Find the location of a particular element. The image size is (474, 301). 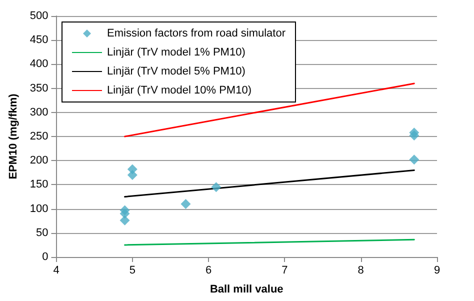

legend-label: Emission factors from road simulator is located at coordinates (196, 34).